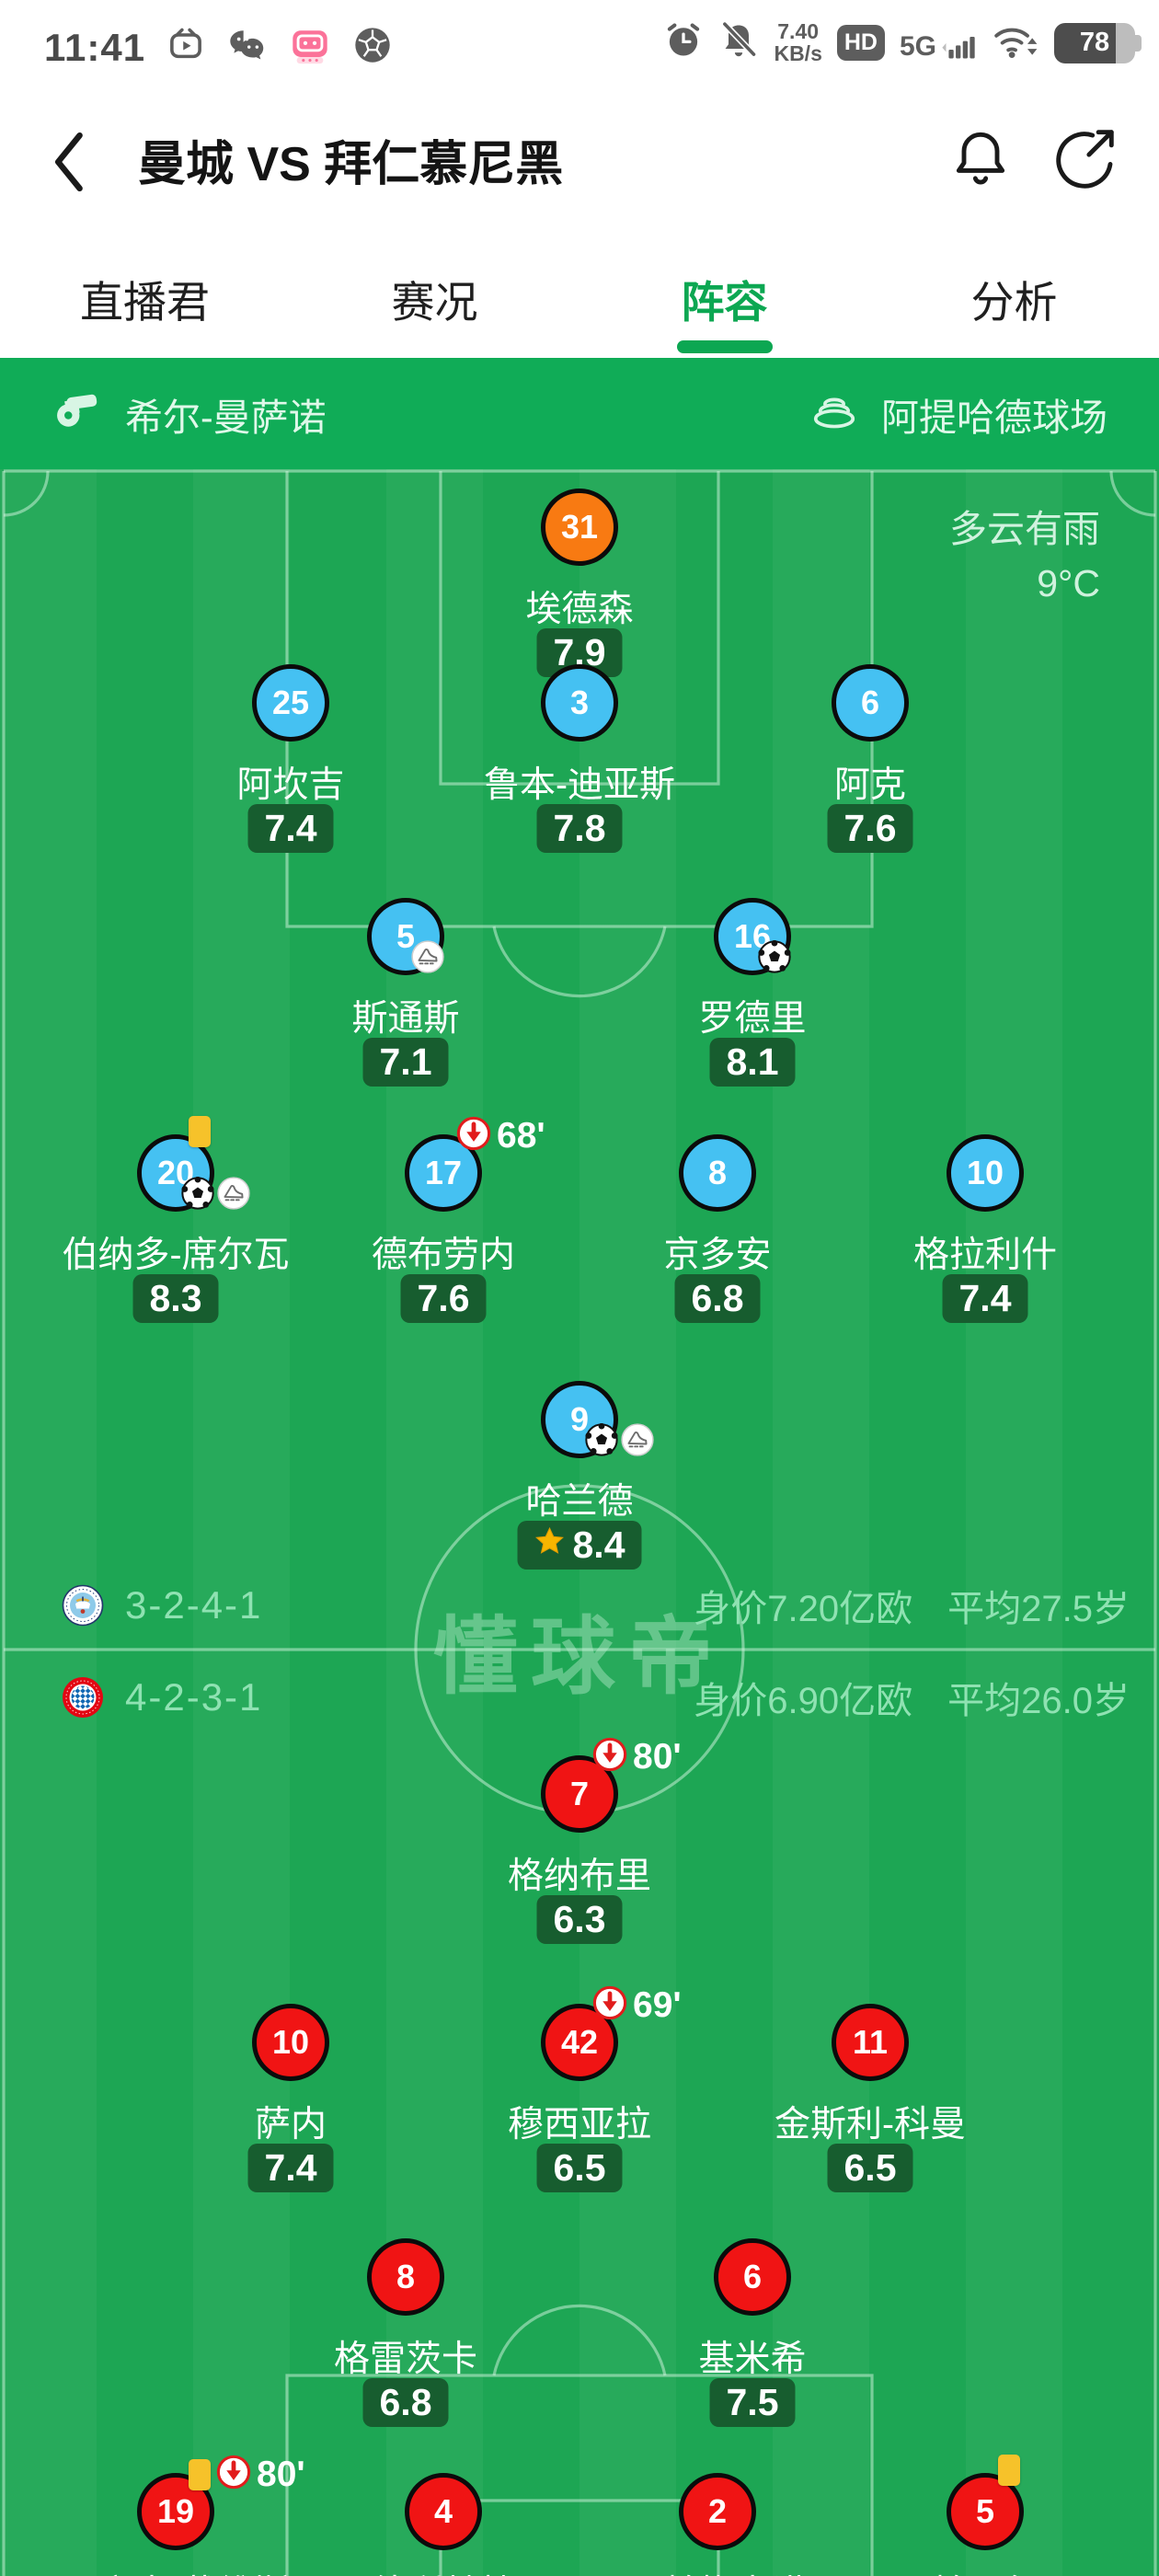  Describe the element at coordinates (290, 758) in the screenshot. I see `player-marker: 25 阿坎吉 7.4` at that location.